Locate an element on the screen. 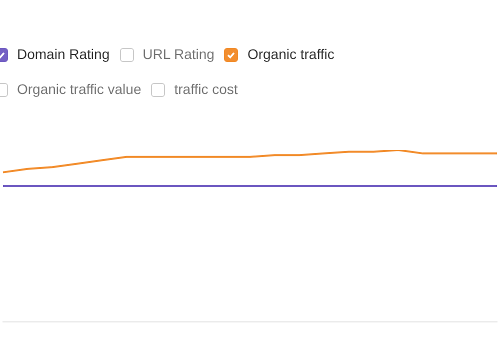 This screenshot has height=350, width=500. legend-label: Domain Rating is located at coordinates (63, 54).